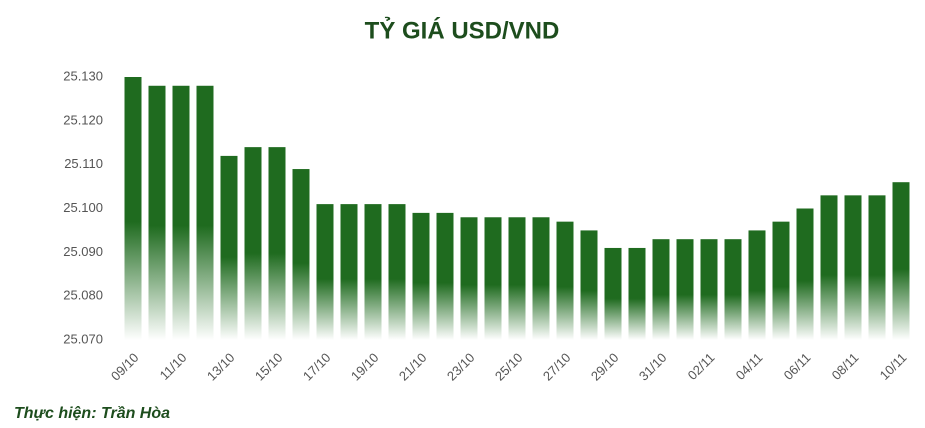 This screenshot has height=428, width=925. What do you see at coordinates (701, 366) in the screenshot?
I see `x-tick-label: 02/11` at bounding box center [701, 366].